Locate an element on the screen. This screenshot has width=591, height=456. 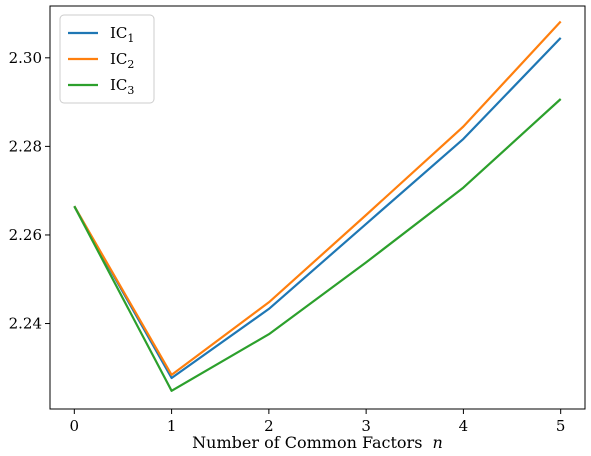
y-tick-label: 2.24 is located at coordinates (25, 324).